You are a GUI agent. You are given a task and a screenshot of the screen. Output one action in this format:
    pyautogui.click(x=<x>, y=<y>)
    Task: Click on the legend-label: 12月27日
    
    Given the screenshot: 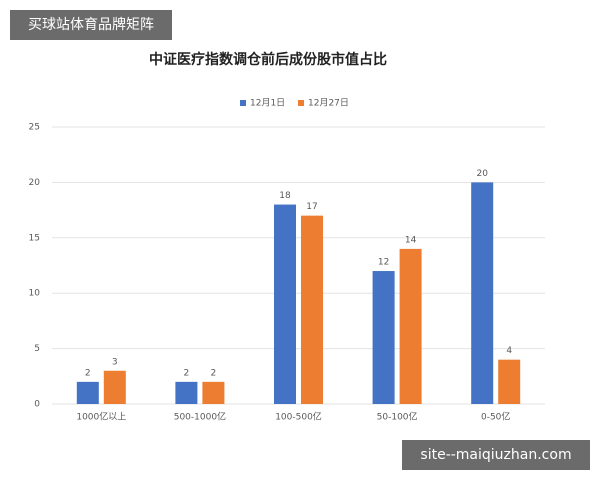 What is the action you would take?
    pyautogui.click(x=328, y=103)
    